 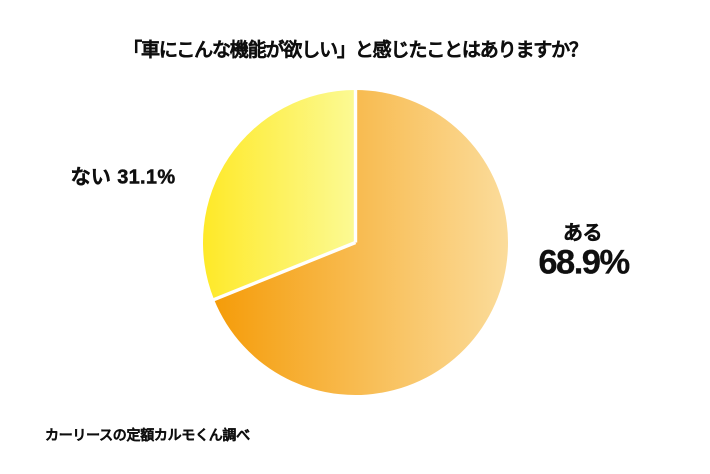 What do you see at coordinates (584, 262) in the screenshot?
I see `slice-value-aru: 68.9%` at bounding box center [584, 262].